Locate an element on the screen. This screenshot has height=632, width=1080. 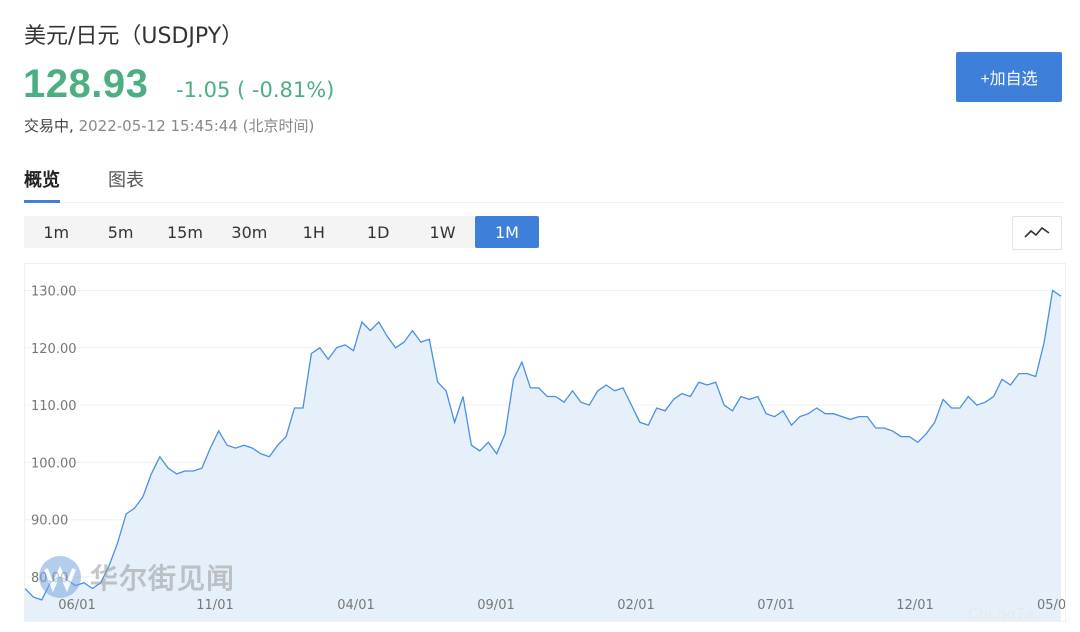
trading-status: 交易中, 2022-05-12 15:45:44 (北京时间) is located at coordinates (169, 125).